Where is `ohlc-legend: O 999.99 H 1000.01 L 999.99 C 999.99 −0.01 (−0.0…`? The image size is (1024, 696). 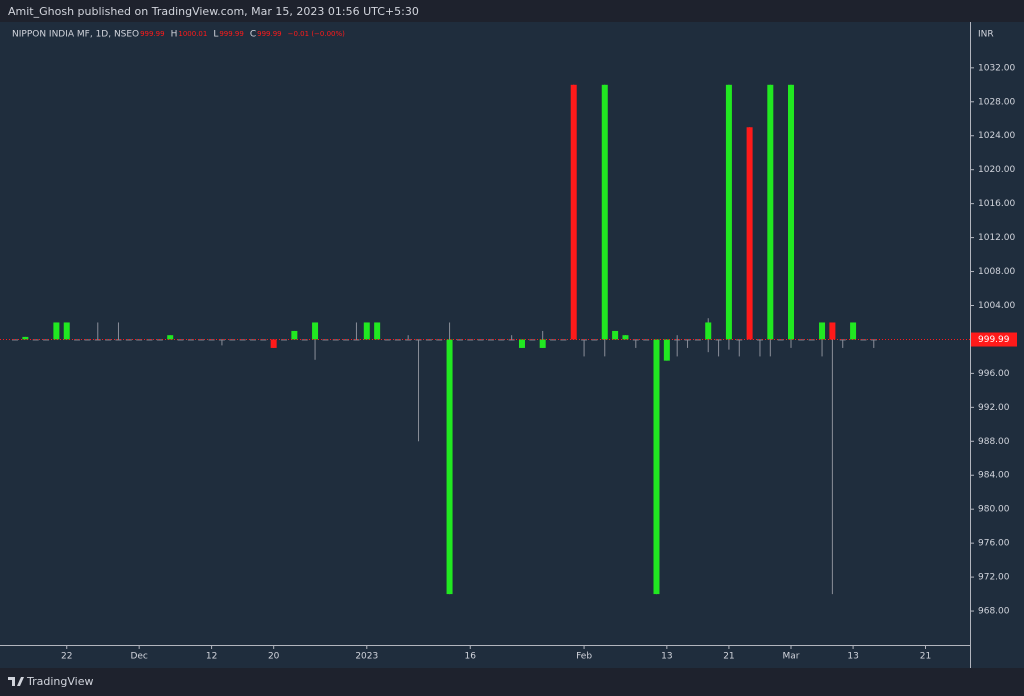
ohlc-legend: O 999.99 H 1000.01 L 999.99 C 999.99 −0.01 (−0.0… is located at coordinates (238, 35).